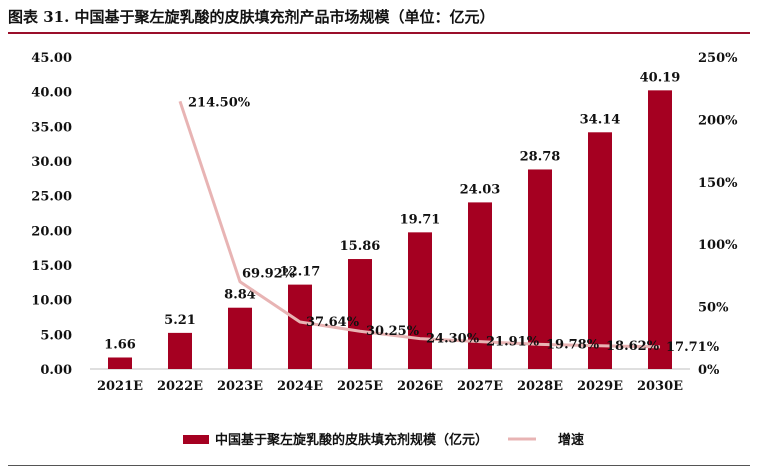  Describe the element at coordinates (360, 246) in the screenshot. I see `bar-value-label: 15.86` at that location.